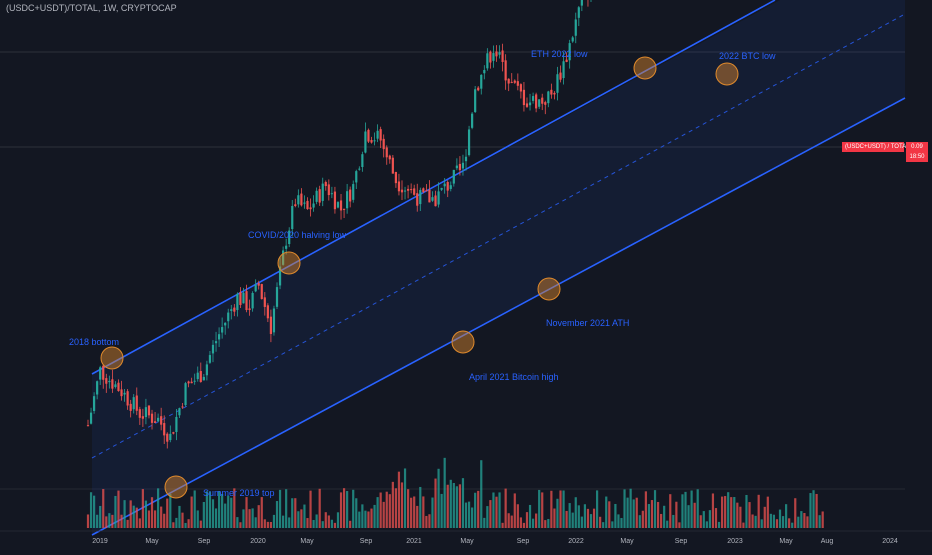 This screenshot has width=932, height=555. What do you see at coordinates (576, 541) in the screenshot?
I see `x-axis-tick-label: 2022` at bounding box center [576, 541].